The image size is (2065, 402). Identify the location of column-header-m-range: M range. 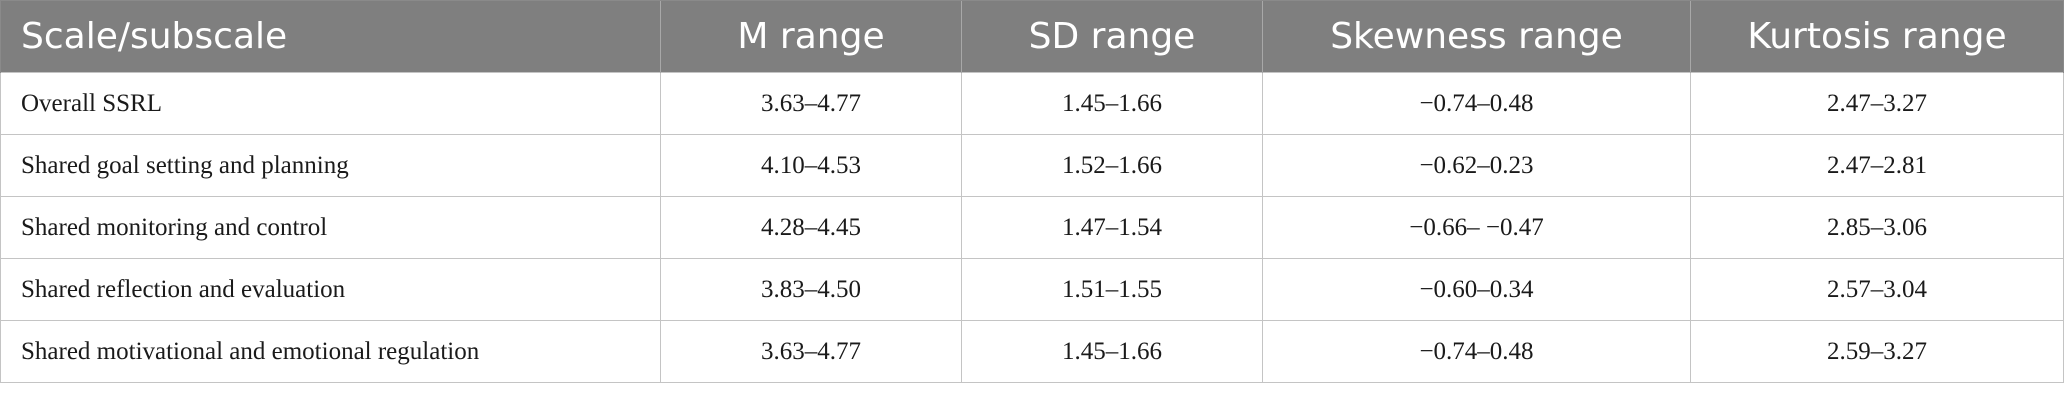
(811, 36).